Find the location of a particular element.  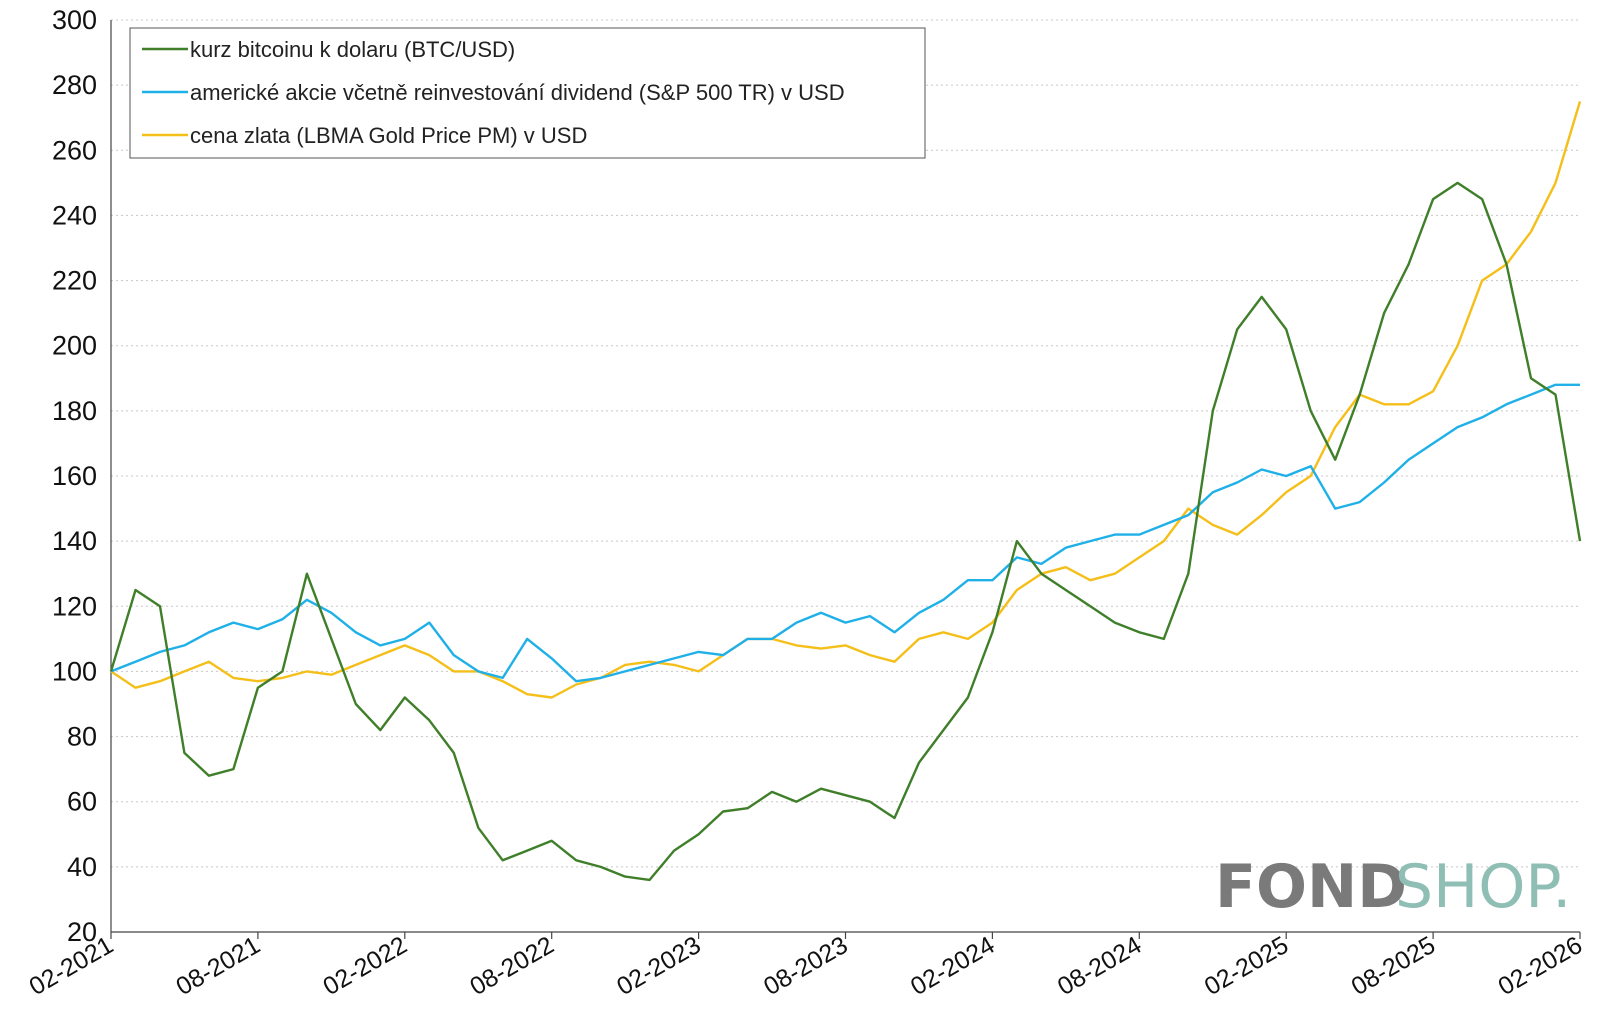

x-tick-label: 02-2024 is located at coordinates (953, 966).